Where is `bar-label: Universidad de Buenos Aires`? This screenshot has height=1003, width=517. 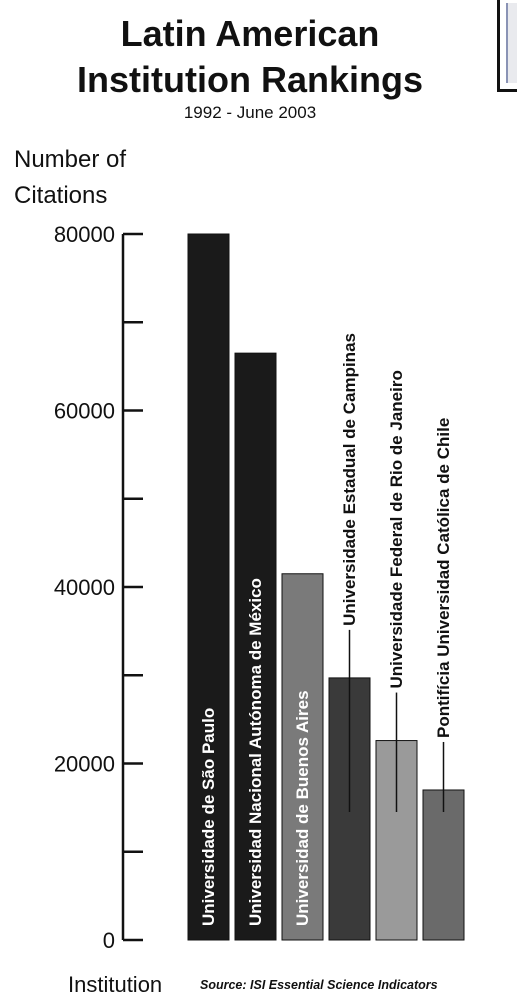
bar-label: Universidad de Buenos Aires is located at coordinates (302, 808).